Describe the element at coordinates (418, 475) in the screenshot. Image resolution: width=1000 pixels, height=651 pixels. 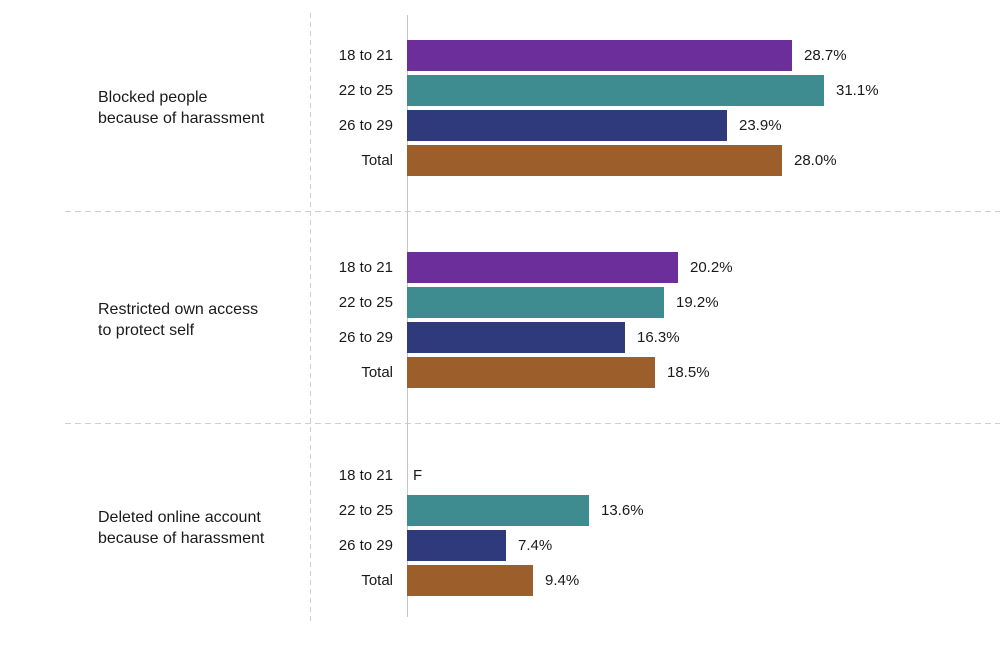
I see `suppressed-value-label: F` at that location.